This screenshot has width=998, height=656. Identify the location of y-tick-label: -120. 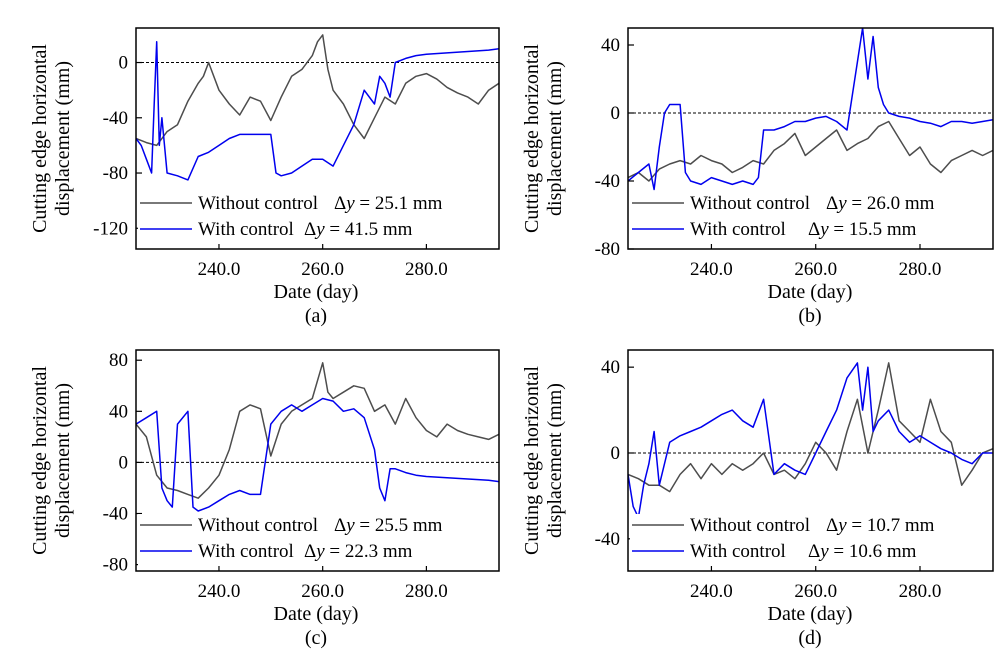
(110, 228).